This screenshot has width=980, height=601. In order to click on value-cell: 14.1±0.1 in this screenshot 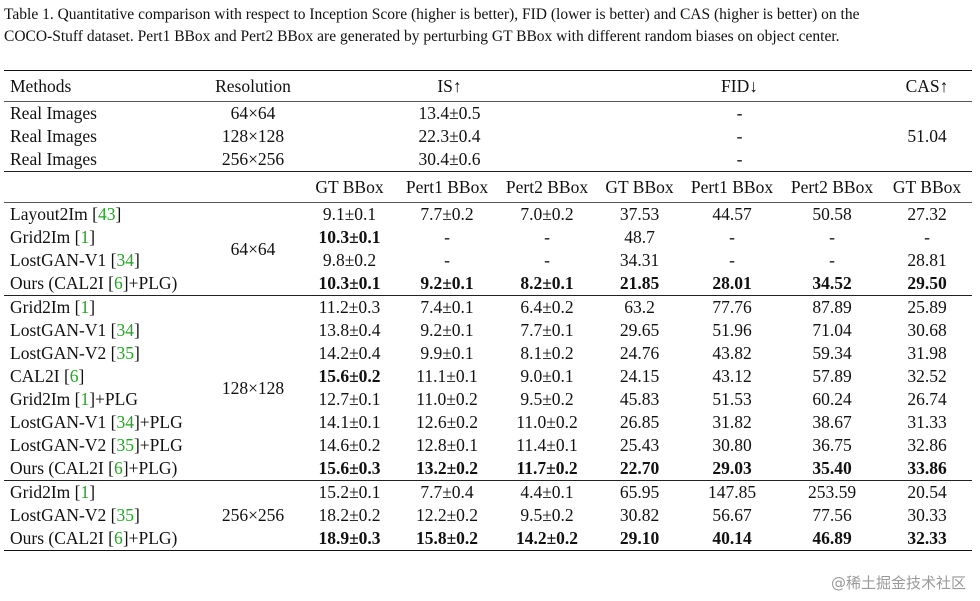, I will do `click(349, 422)`.